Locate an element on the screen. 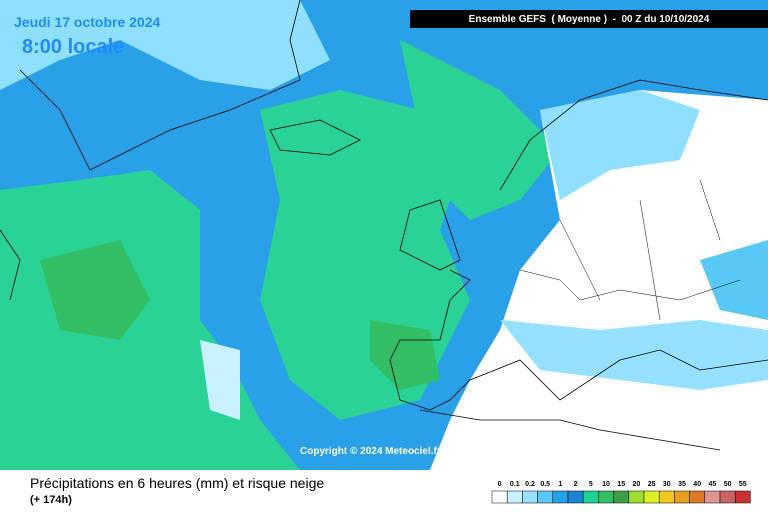 The image size is (768, 512). iceland-coast is located at coordinates (315, 137).